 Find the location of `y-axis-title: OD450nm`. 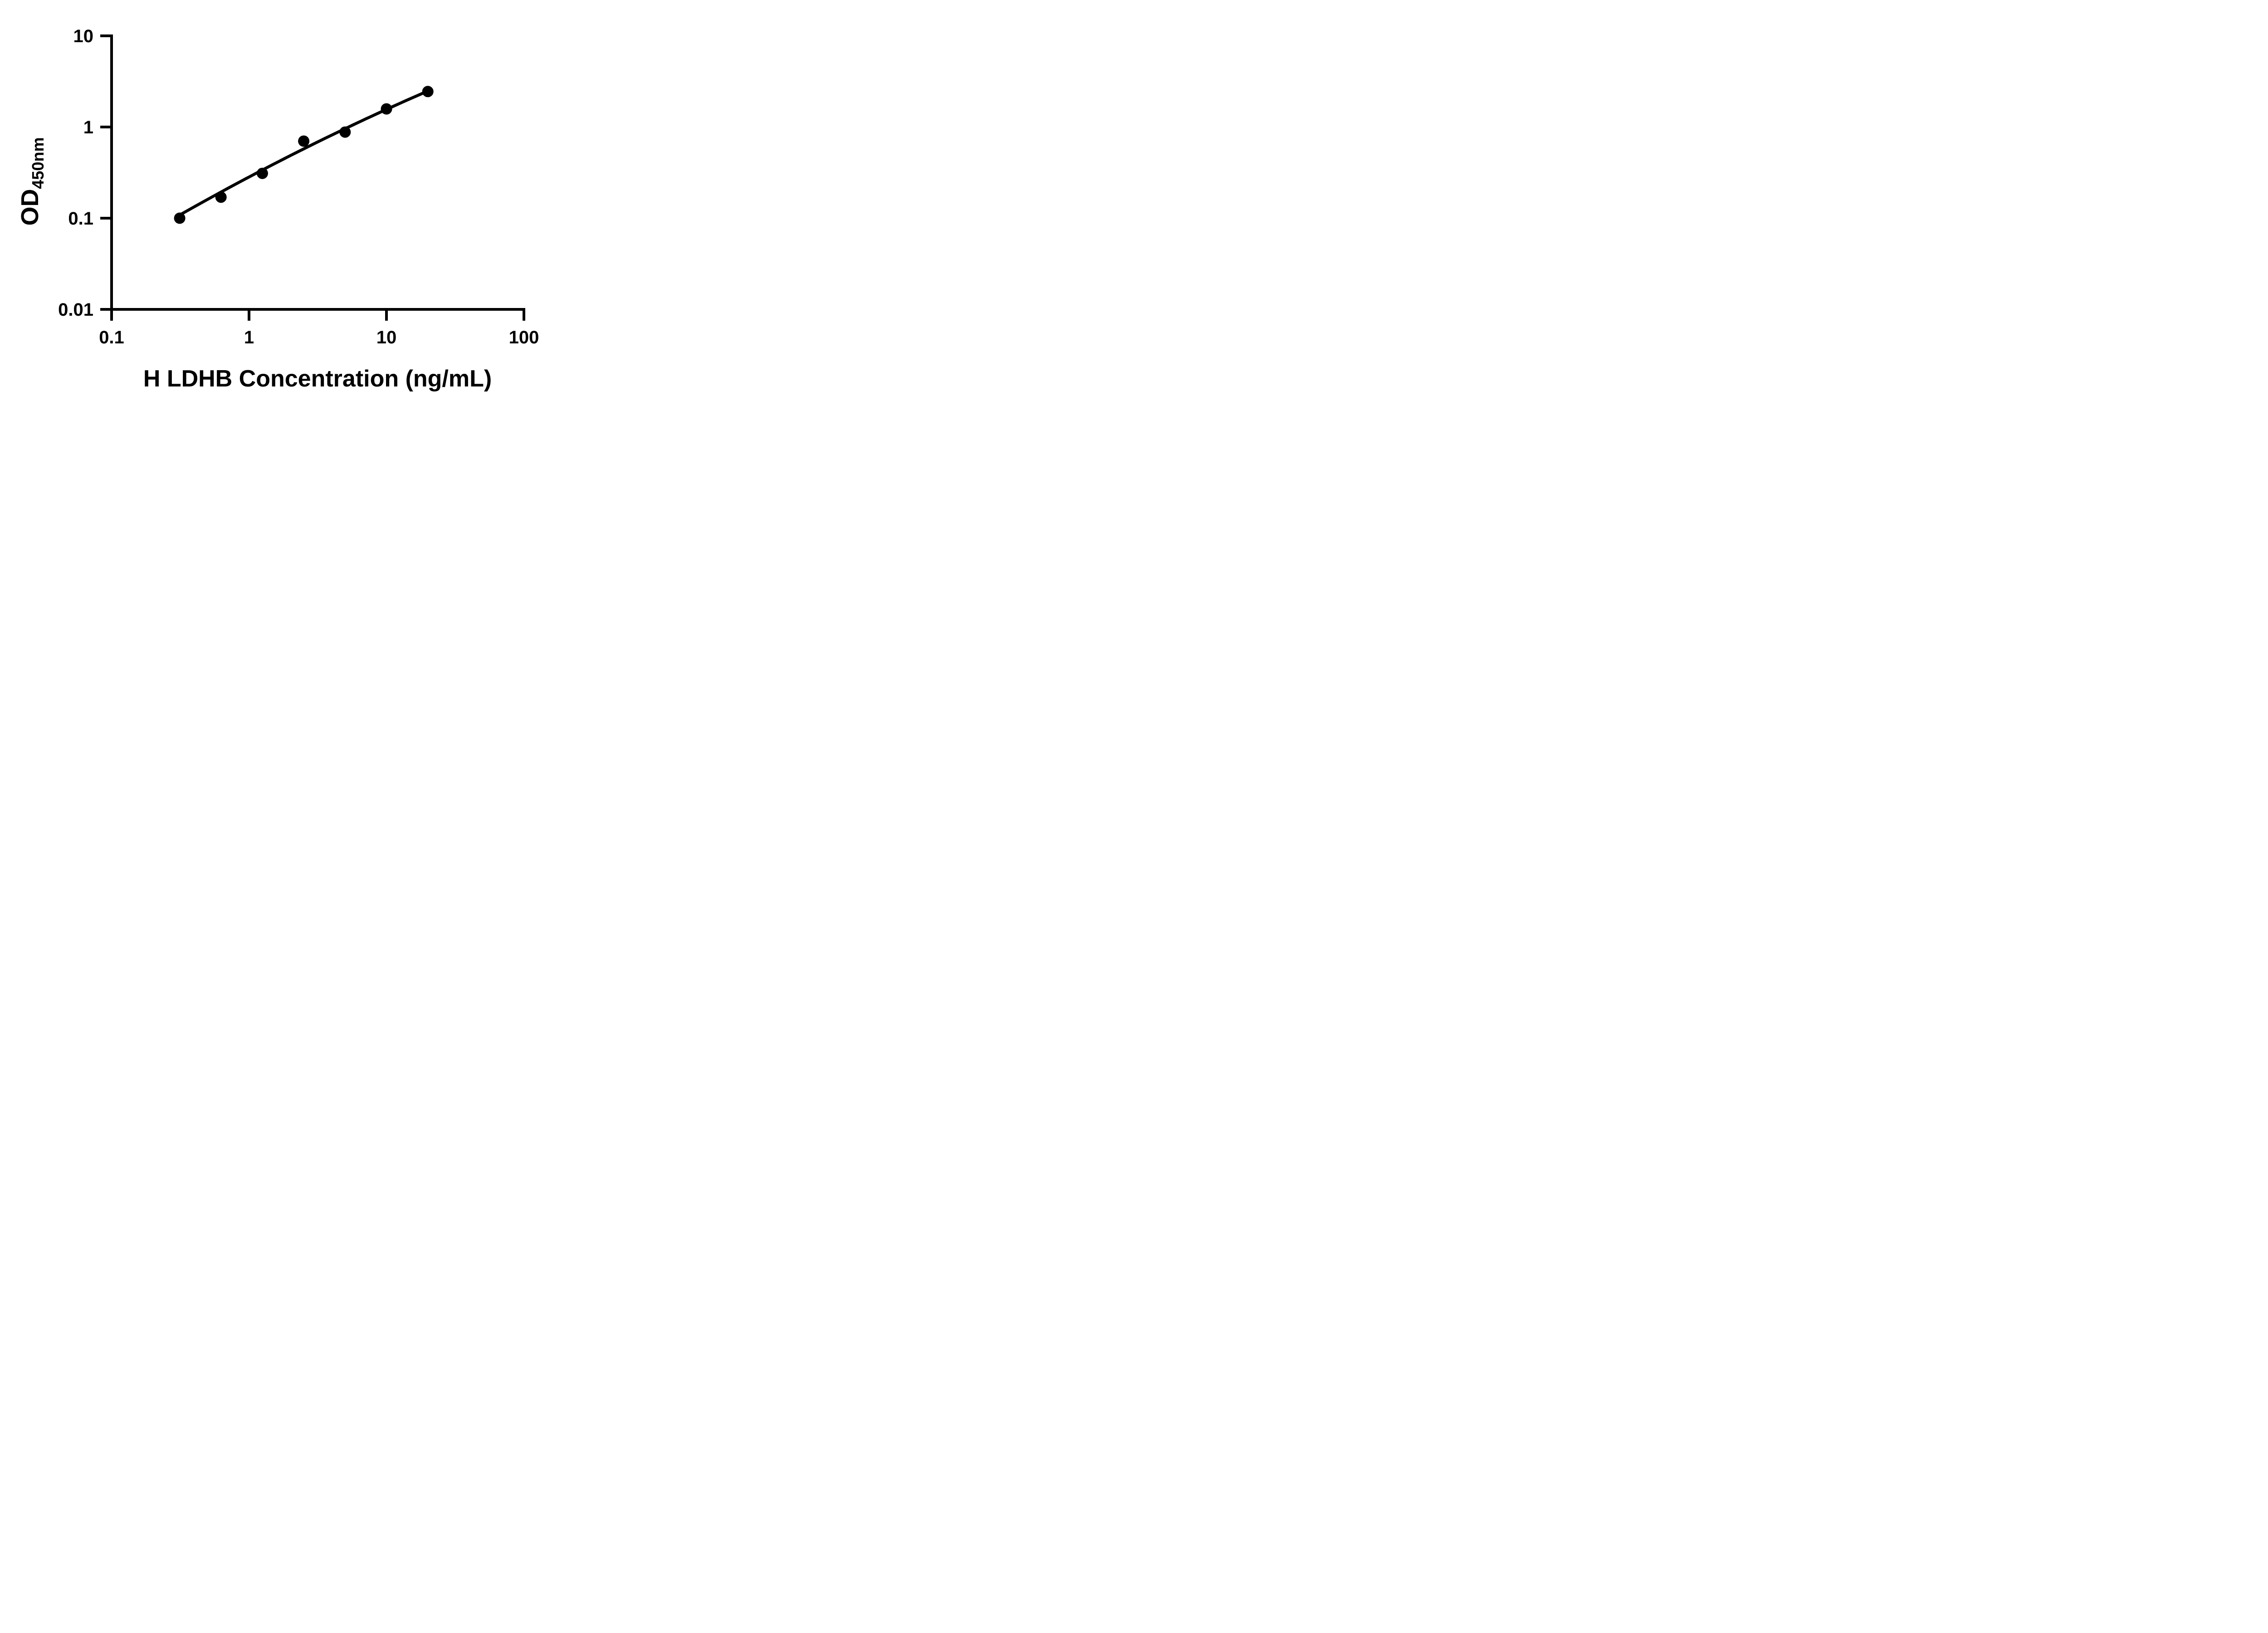

y-axis-title: OD450nm is located at coordinates (32, 181).